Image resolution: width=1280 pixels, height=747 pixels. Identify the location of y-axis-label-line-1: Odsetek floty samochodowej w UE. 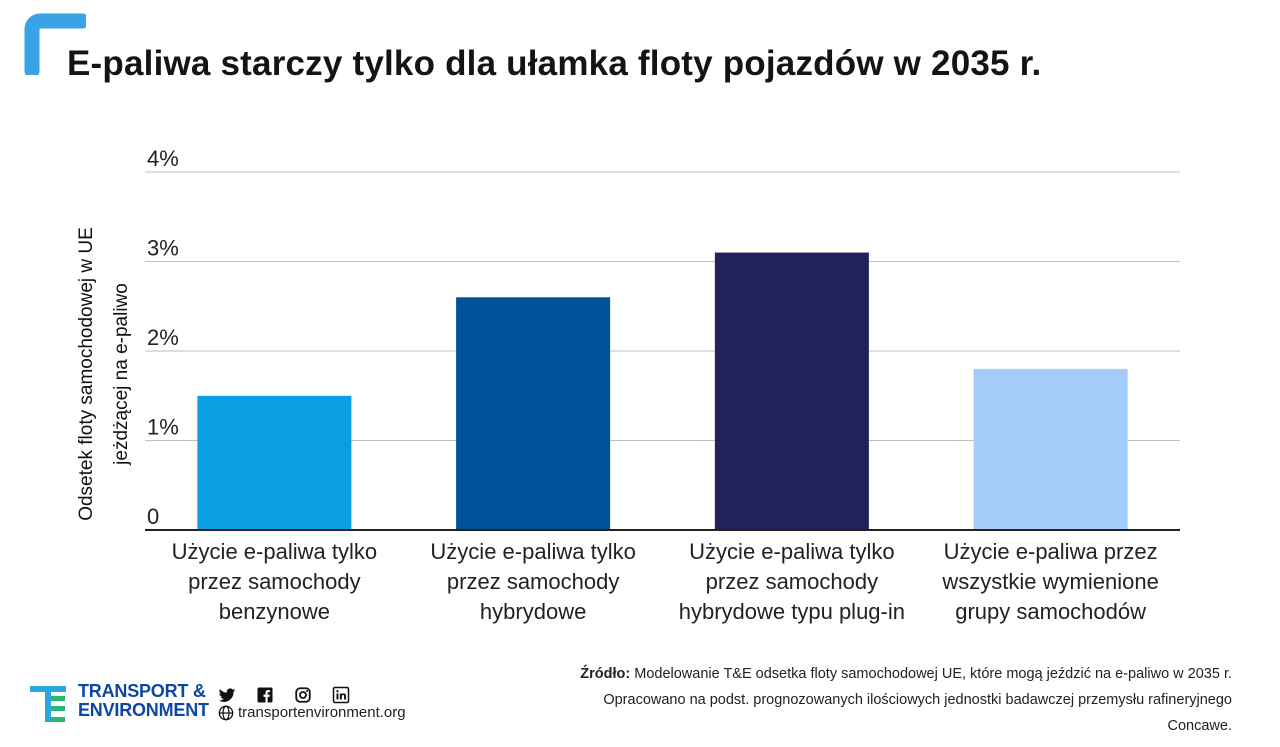
(86, 374).